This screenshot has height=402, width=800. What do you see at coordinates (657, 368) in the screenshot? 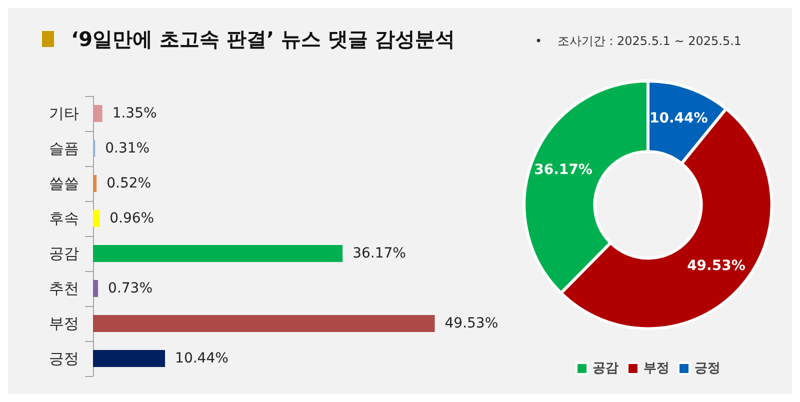
I see `legend-label: 부정` at bounding box center [657, 368].